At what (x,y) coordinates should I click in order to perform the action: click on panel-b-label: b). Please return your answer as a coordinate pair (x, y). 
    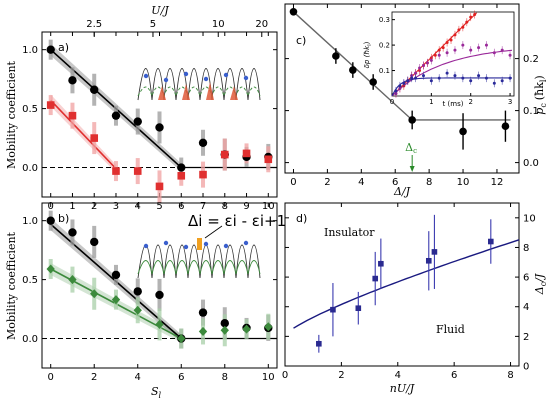
    Looking at the image, I should click on (63, 218).